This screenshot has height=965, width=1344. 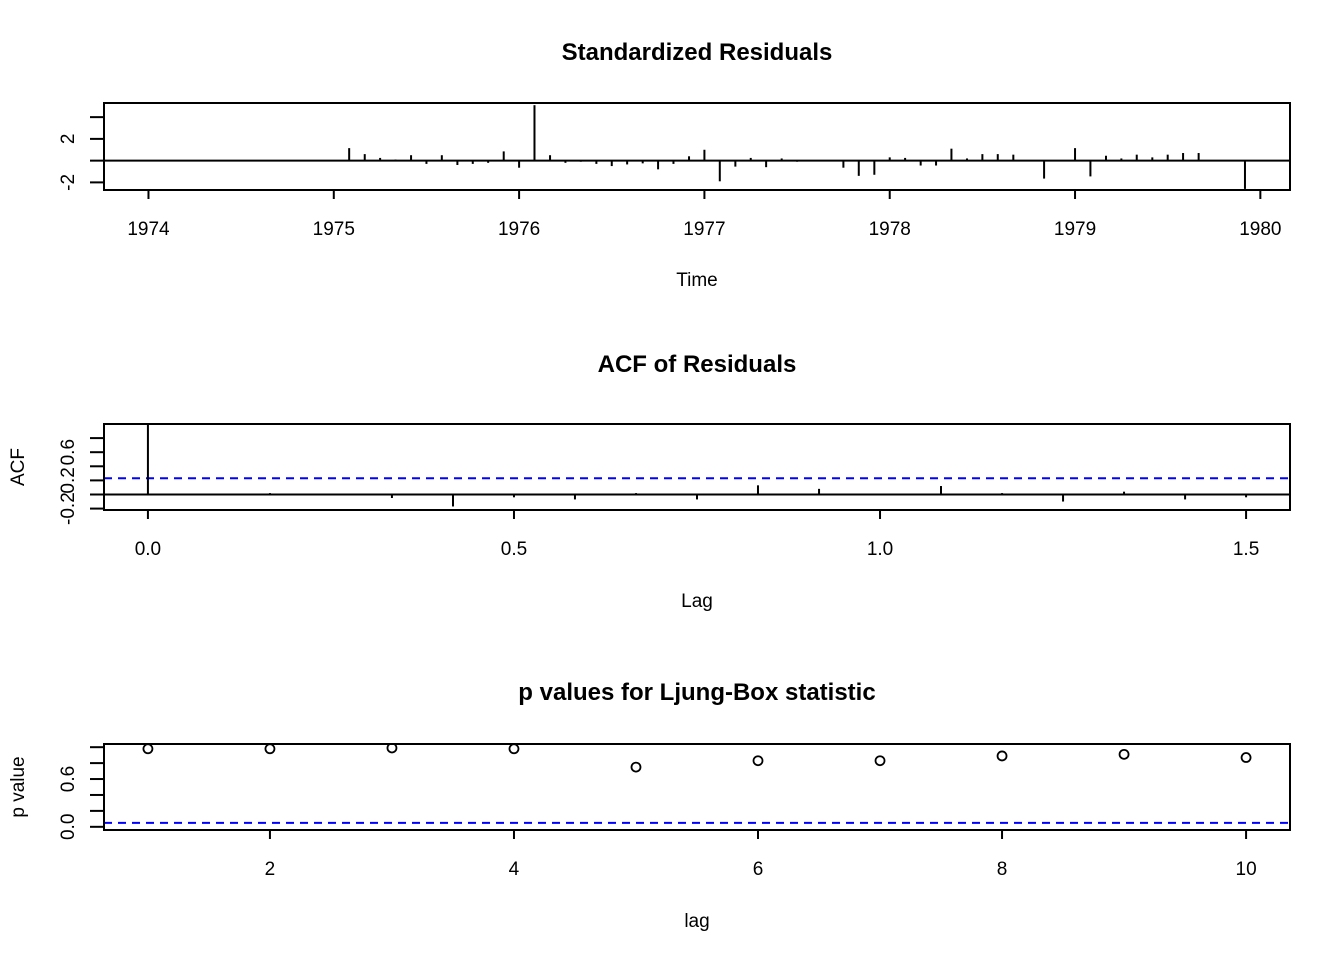 What do you see at coordinates (18, 467) in the screenshot?
I see `acf-residuals-ylabel: ACF` at bounding box center [18, 467].